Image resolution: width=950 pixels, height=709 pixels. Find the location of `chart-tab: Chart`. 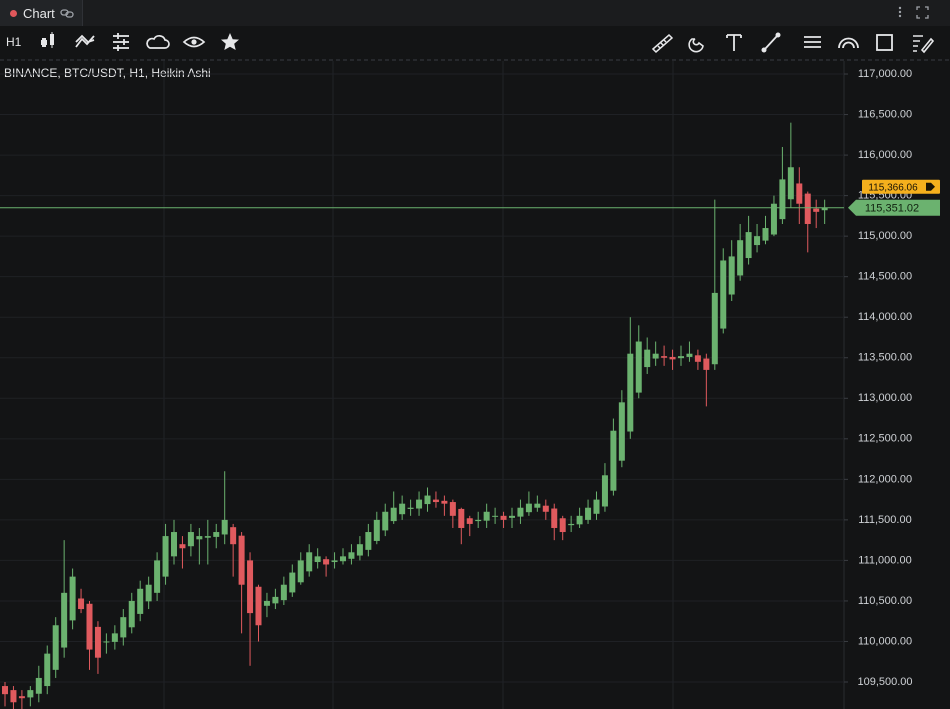

chart-tab: Chart is located at coordinates (41, 13).